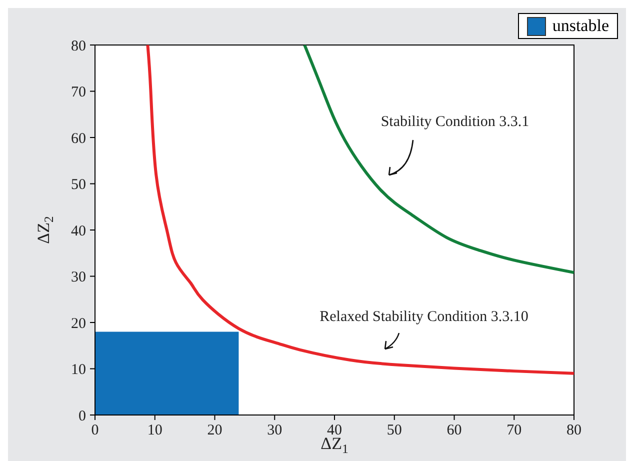 The width and height of the screenshot is (634, 461). What do you see at coordinates (214, 430) in the screenshot?
I see `x-tick-label: 20` at bounding box center [214, 430].